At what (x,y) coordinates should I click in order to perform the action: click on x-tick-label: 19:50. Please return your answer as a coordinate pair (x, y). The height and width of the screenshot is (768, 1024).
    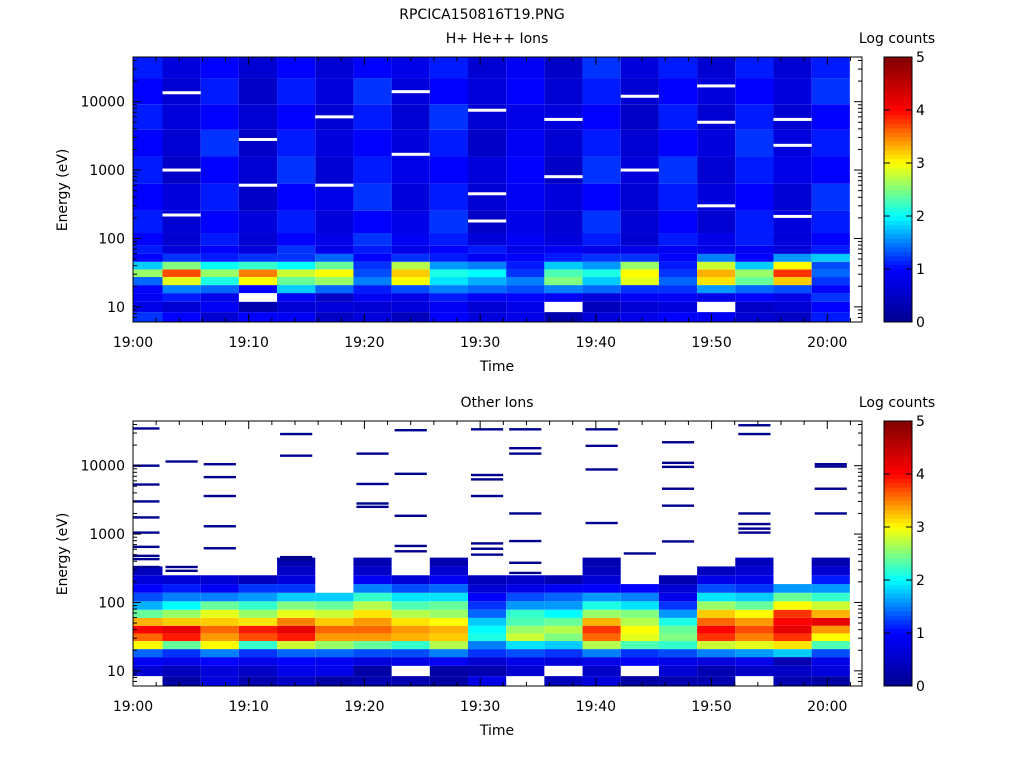
    Looking at the image, I should click on (711, 707).